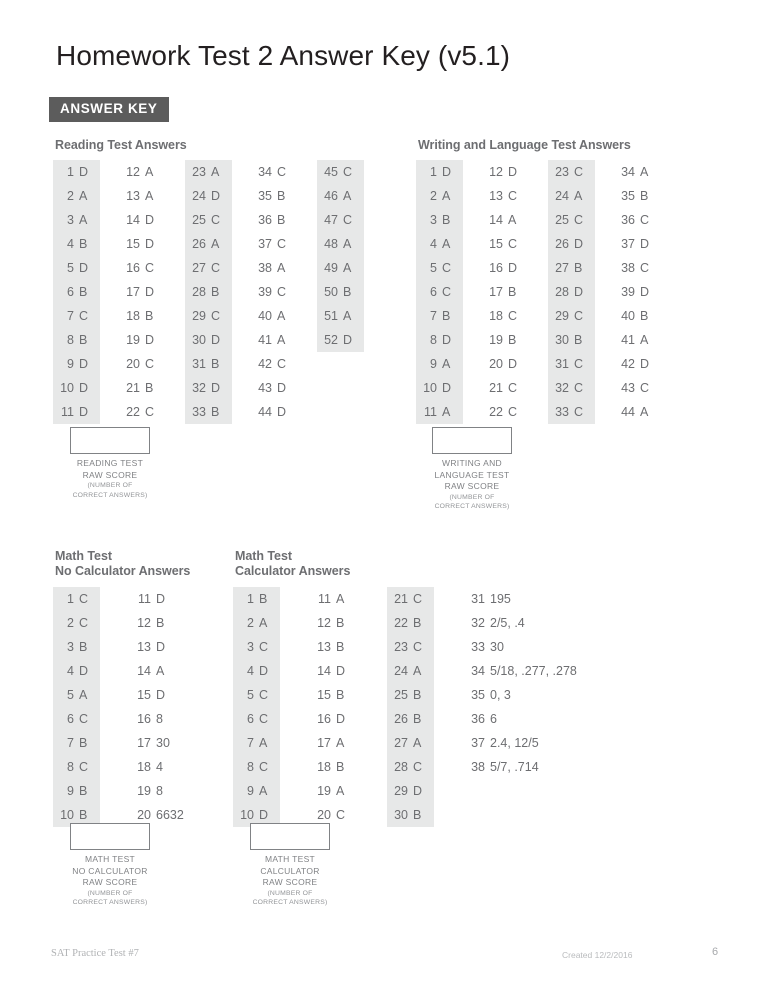 The image size is (768, 994). Describe the element at coordinates (324, 743) in the screenshot. I see `question-number: 17` at that location.